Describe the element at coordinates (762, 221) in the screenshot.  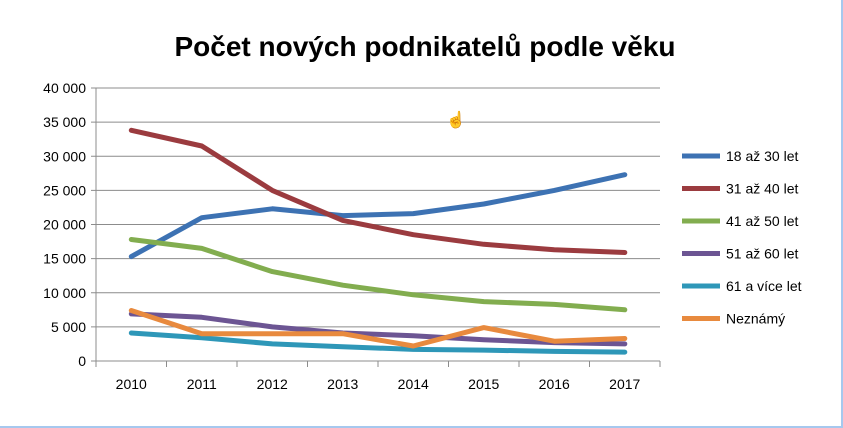
I see `legend-label: 41 až 50 let` at that location.